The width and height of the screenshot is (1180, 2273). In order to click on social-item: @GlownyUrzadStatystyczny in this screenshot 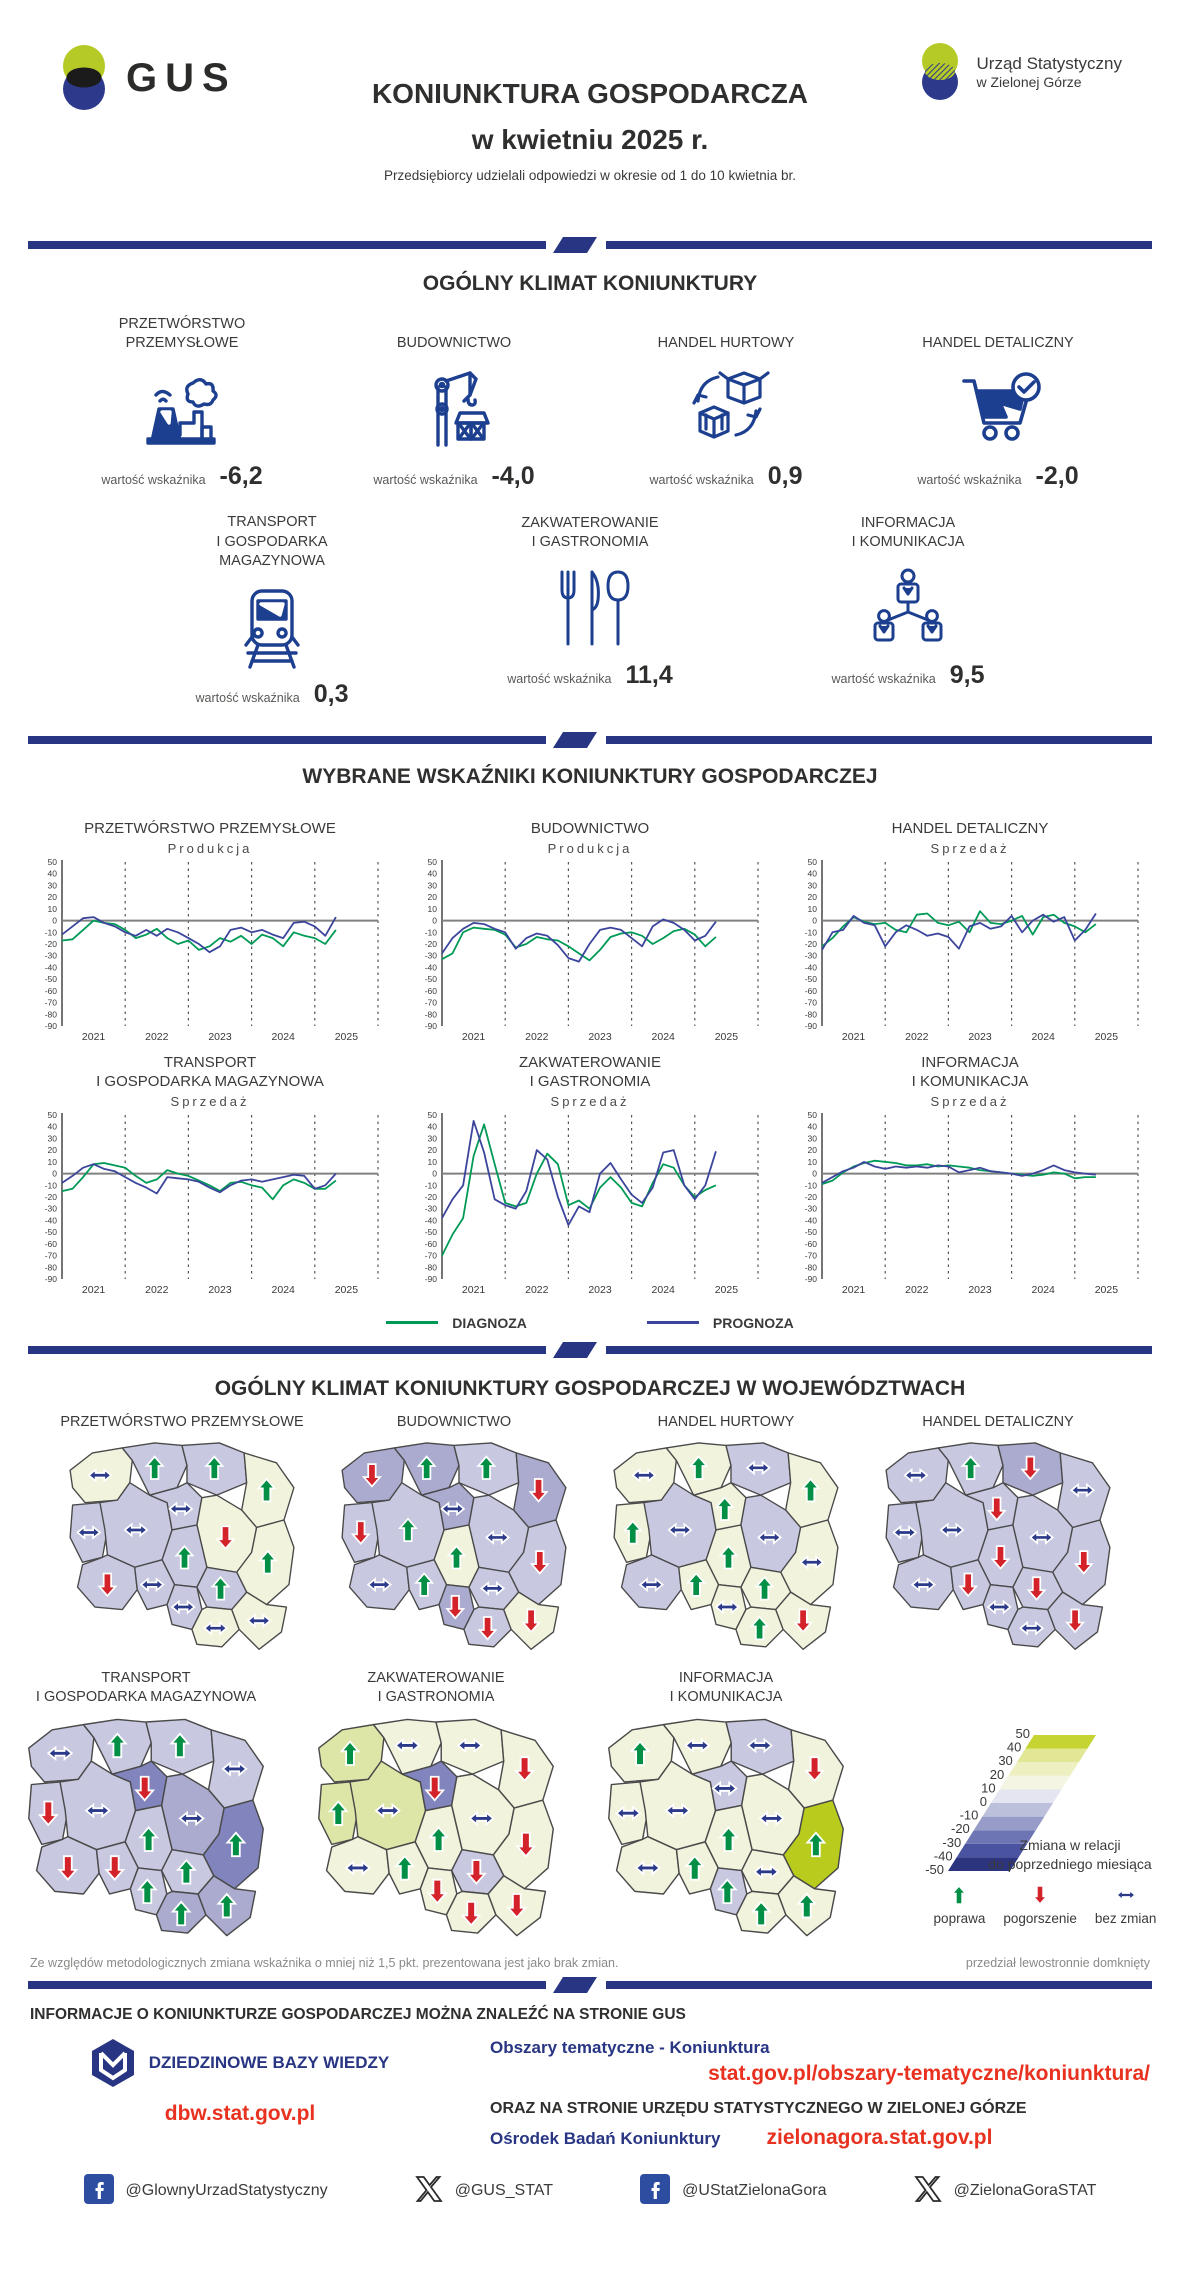, I will do `click(205, 2191)`.